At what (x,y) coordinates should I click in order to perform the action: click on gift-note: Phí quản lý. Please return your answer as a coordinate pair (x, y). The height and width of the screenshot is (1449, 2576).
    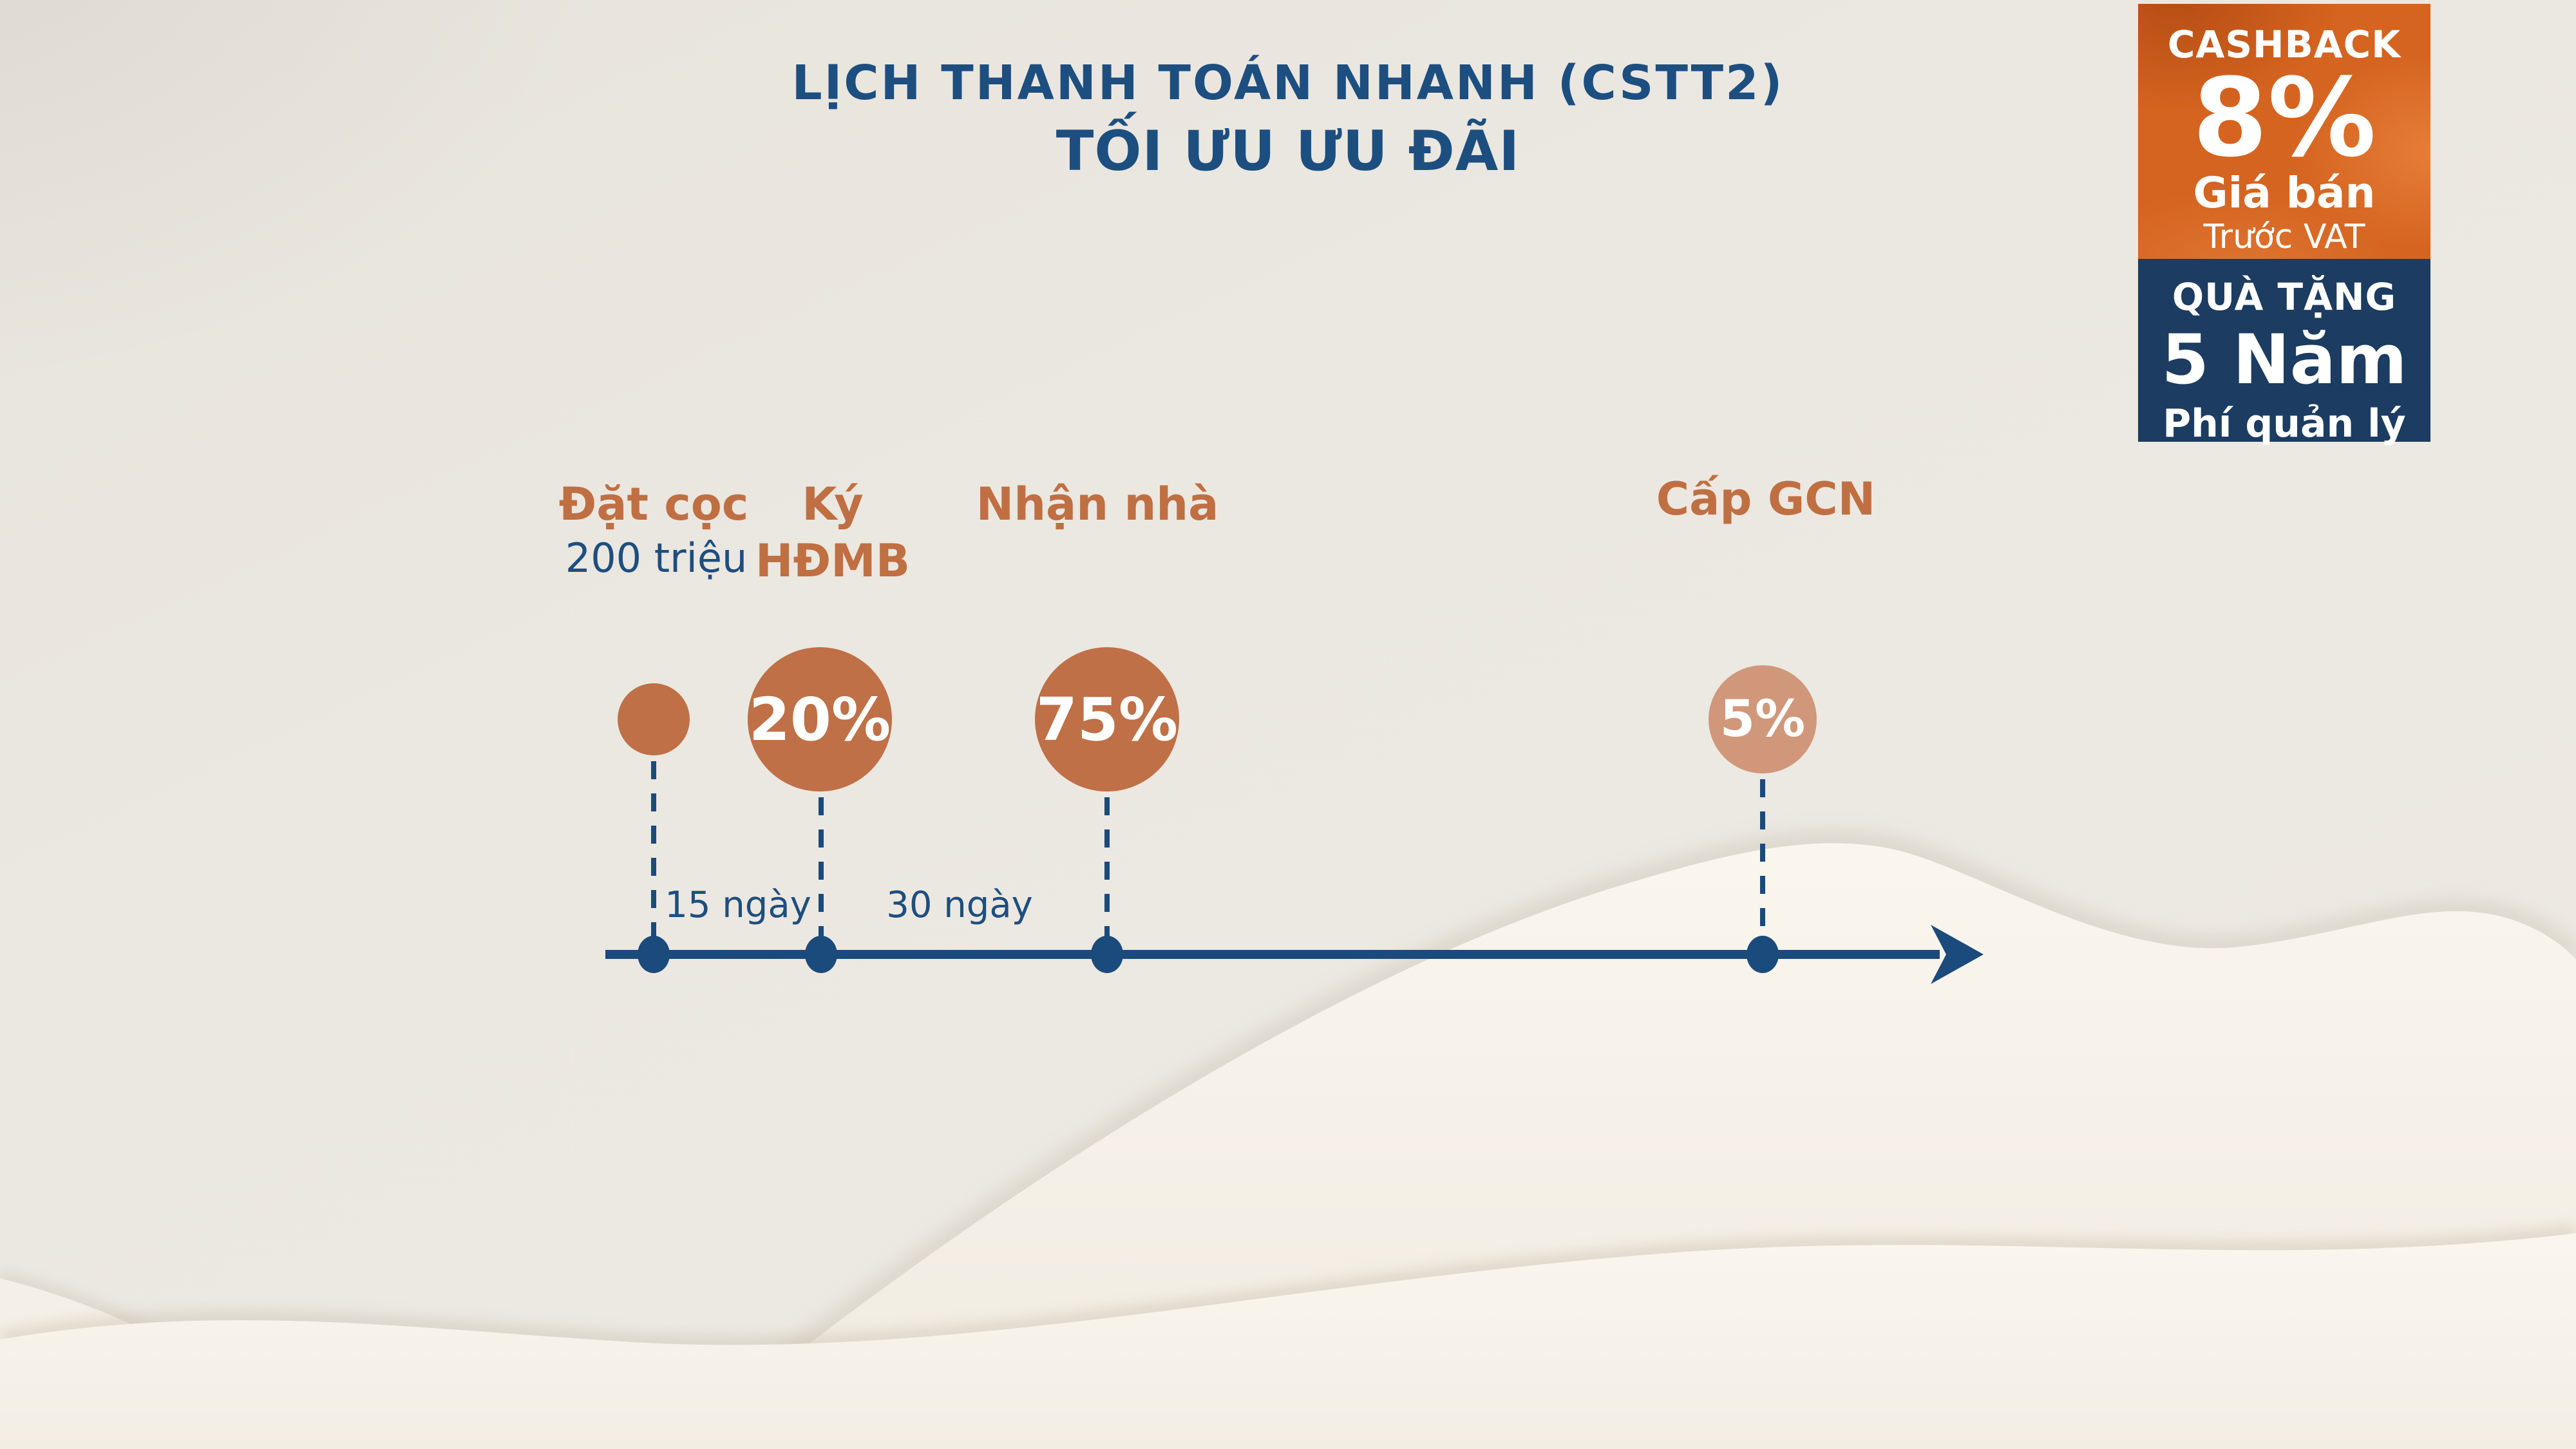
    Looking at the image, I should click on (2284, 423).